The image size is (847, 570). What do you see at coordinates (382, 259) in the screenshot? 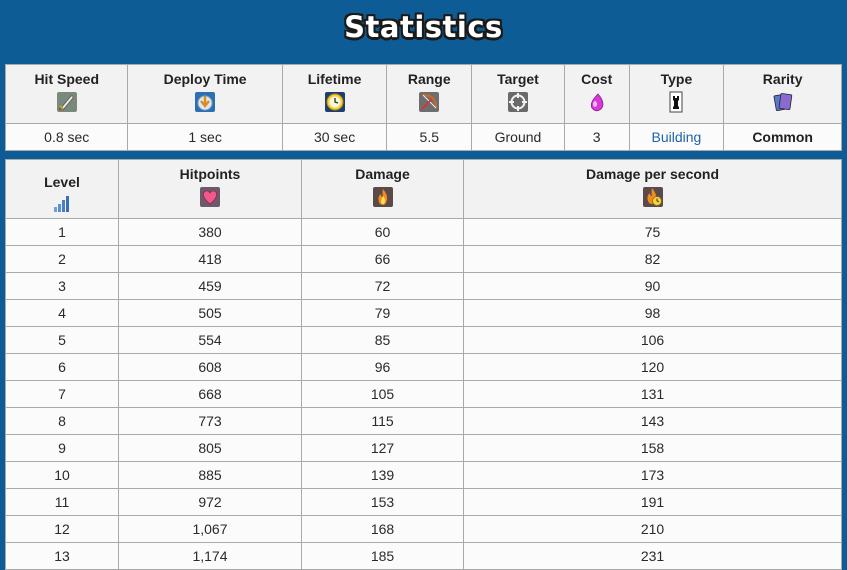
I see `cell-damage: 66` at bounding box center [382, 259].